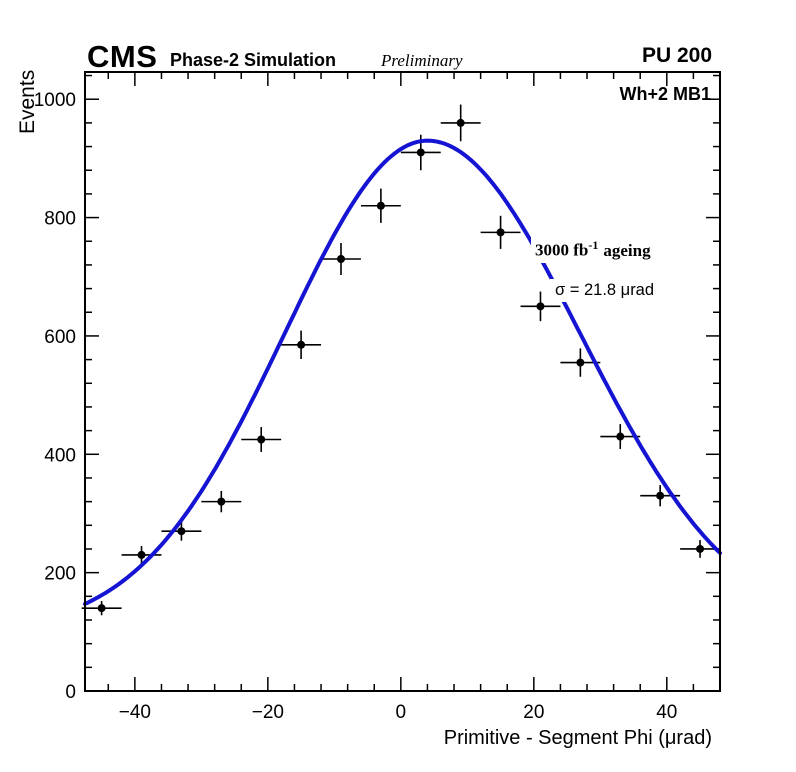 The height and width of the screenshot is (772, 796). Describe the element at coordinates (60, 337) in the screenshot. I see `y-tick-label: 600` at that location.